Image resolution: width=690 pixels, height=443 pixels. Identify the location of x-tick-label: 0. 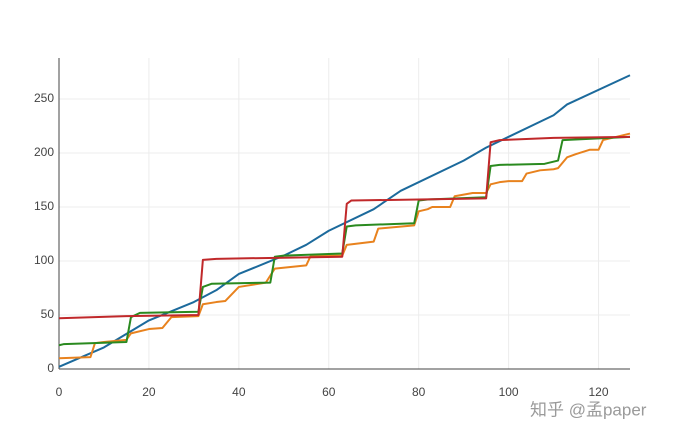
(59, 392).